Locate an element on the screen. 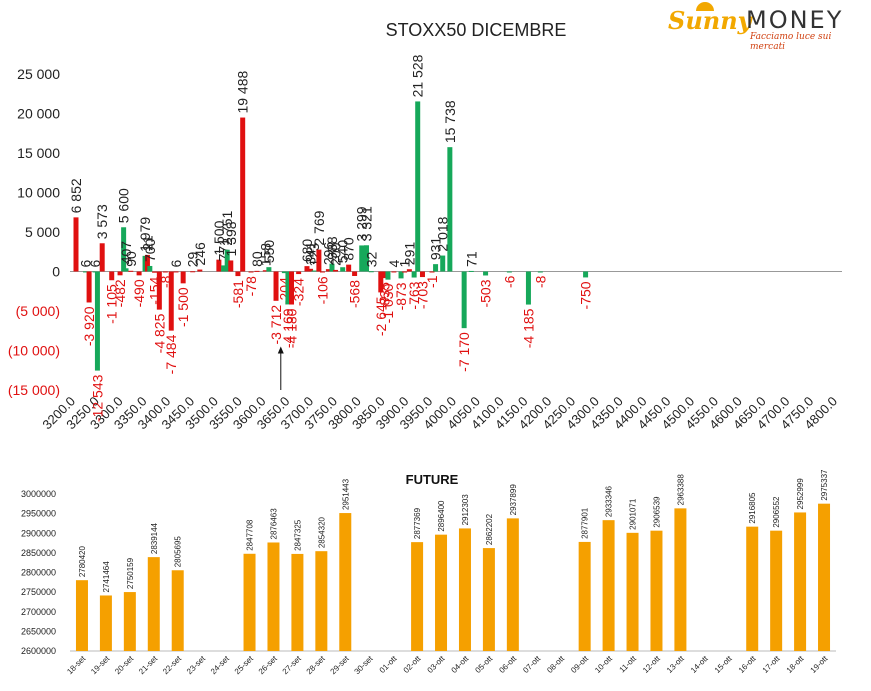 The image size is (871, 691). logo-sunny-text: Sunny is located at coordinates (710, 20).